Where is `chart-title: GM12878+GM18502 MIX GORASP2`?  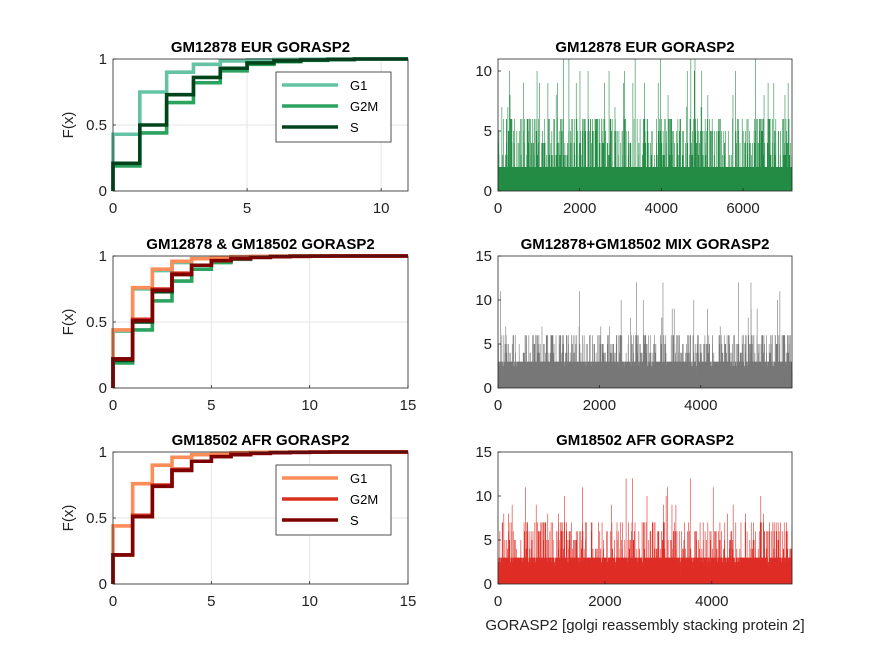 chart-title: GM12878+GM18502 MIX GORASP2 is located at coordinates (645, 244).